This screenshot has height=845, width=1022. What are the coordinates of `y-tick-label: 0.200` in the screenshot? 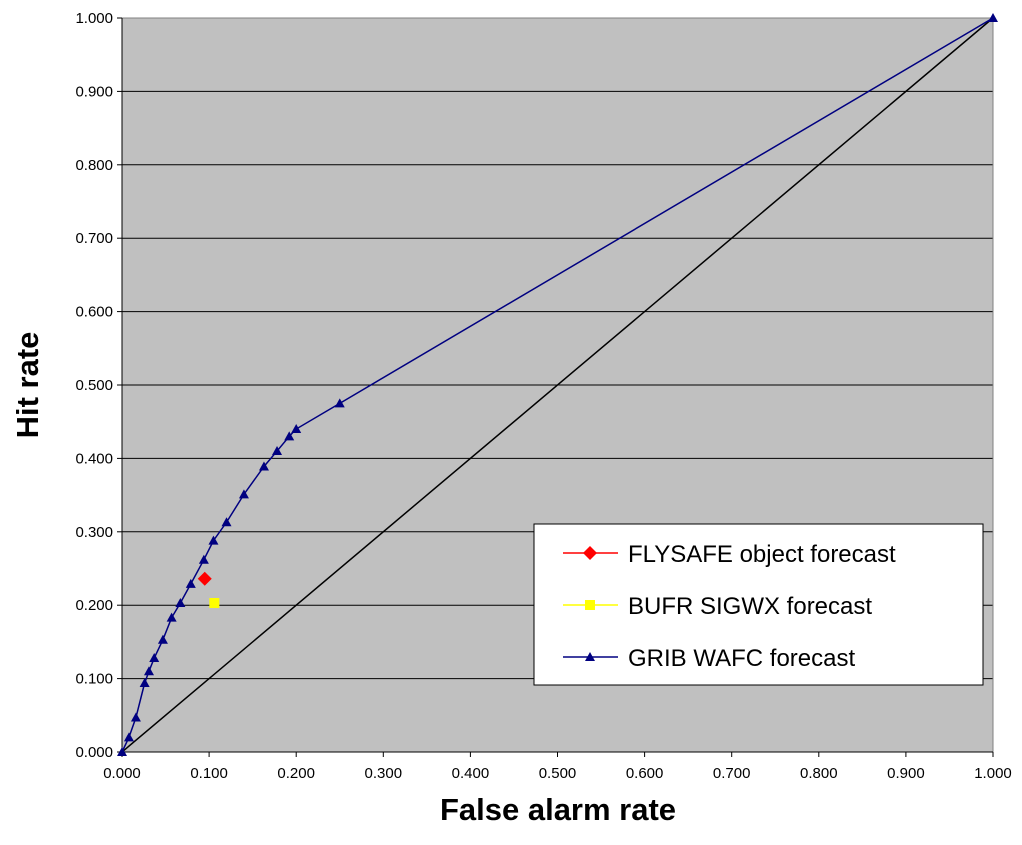 It's located at (94, 605).